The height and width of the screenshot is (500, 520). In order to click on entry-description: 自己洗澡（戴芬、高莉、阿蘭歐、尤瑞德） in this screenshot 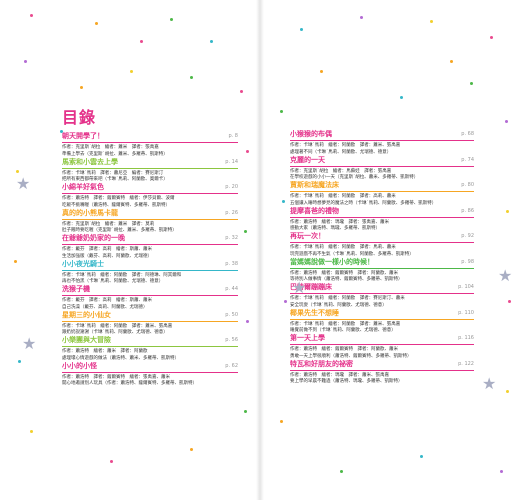, I will do `click(105, 307)`.